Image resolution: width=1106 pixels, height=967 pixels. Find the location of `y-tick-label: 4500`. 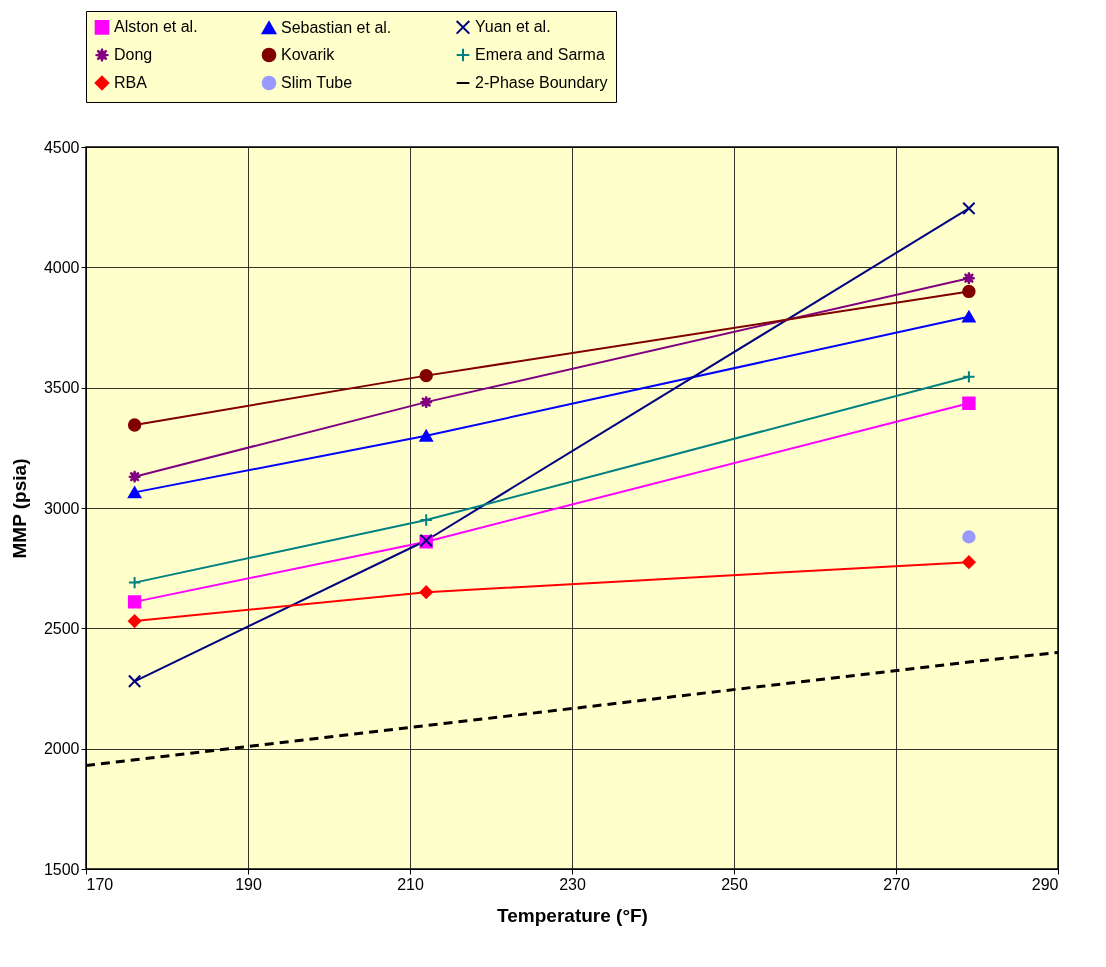

y-tick-label: 4500 is located at coordinates (61, 147).